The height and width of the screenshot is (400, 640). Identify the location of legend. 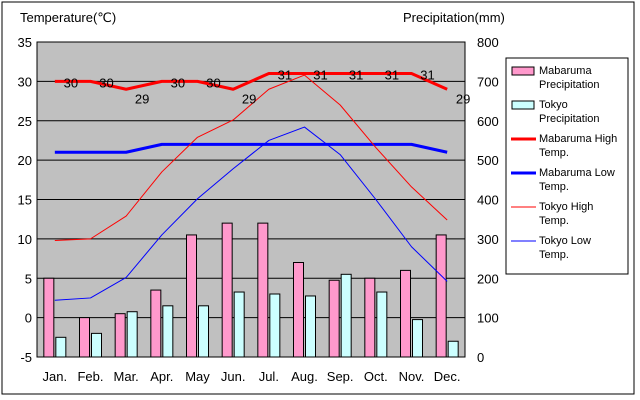
(567, 166).